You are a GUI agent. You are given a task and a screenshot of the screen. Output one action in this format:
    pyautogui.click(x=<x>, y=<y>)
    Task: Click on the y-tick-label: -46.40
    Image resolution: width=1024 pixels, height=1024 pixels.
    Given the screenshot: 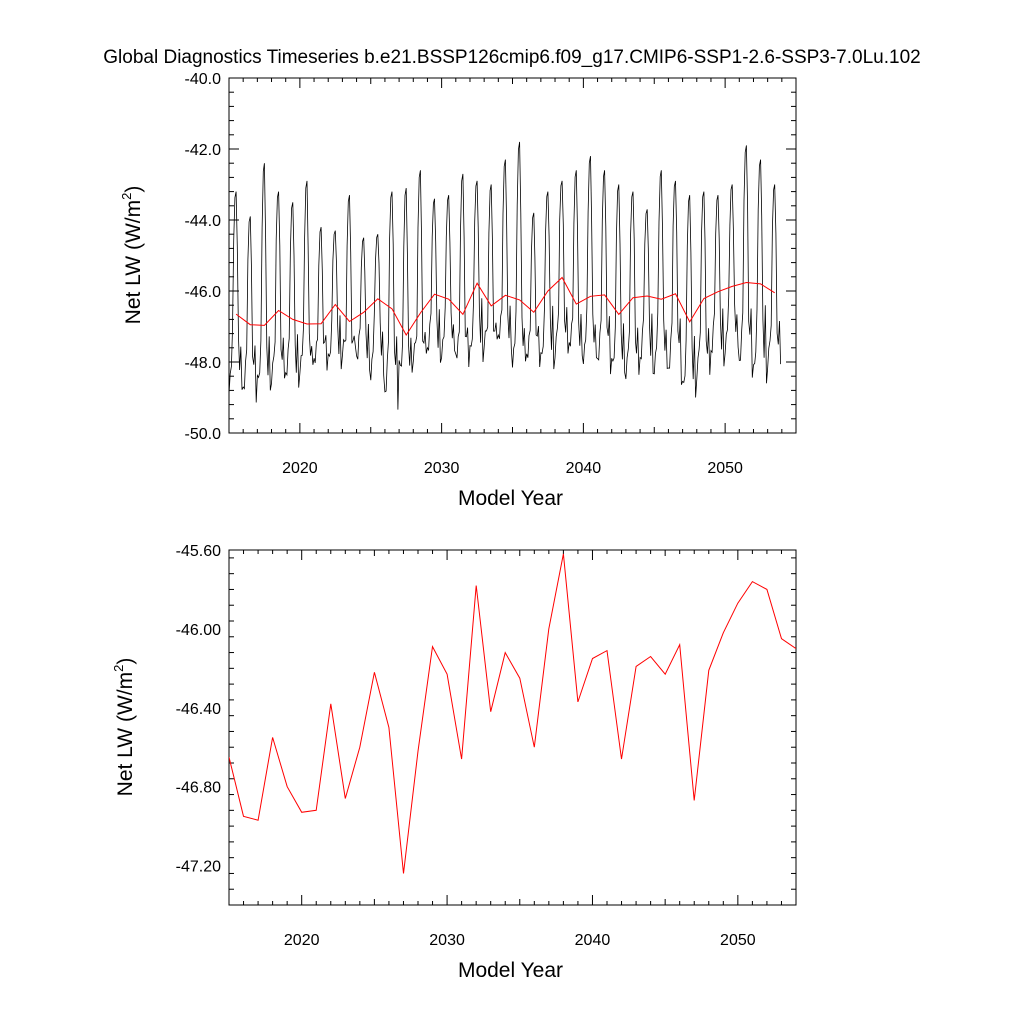 What is the action you would take?
    pyautogui.click(x=198, y=709)
    